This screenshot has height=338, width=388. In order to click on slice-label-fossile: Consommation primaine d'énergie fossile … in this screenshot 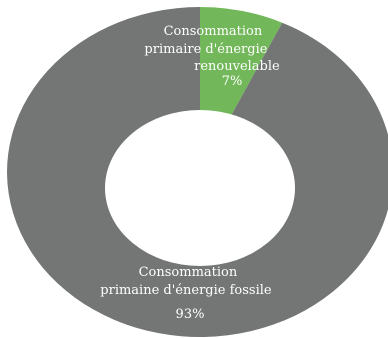, I will do `click(187, 293)`.